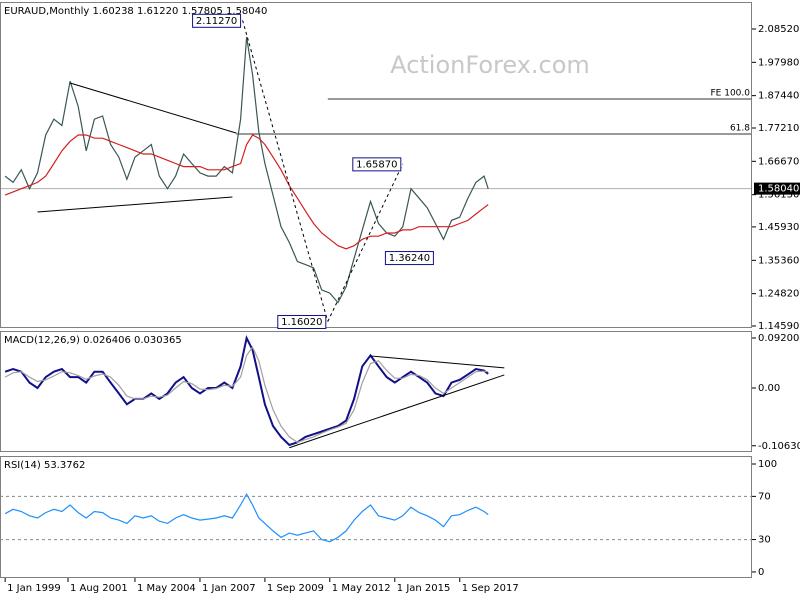  I want to click on panel-title: RSI(14) 53.3762, so click(44, 465).